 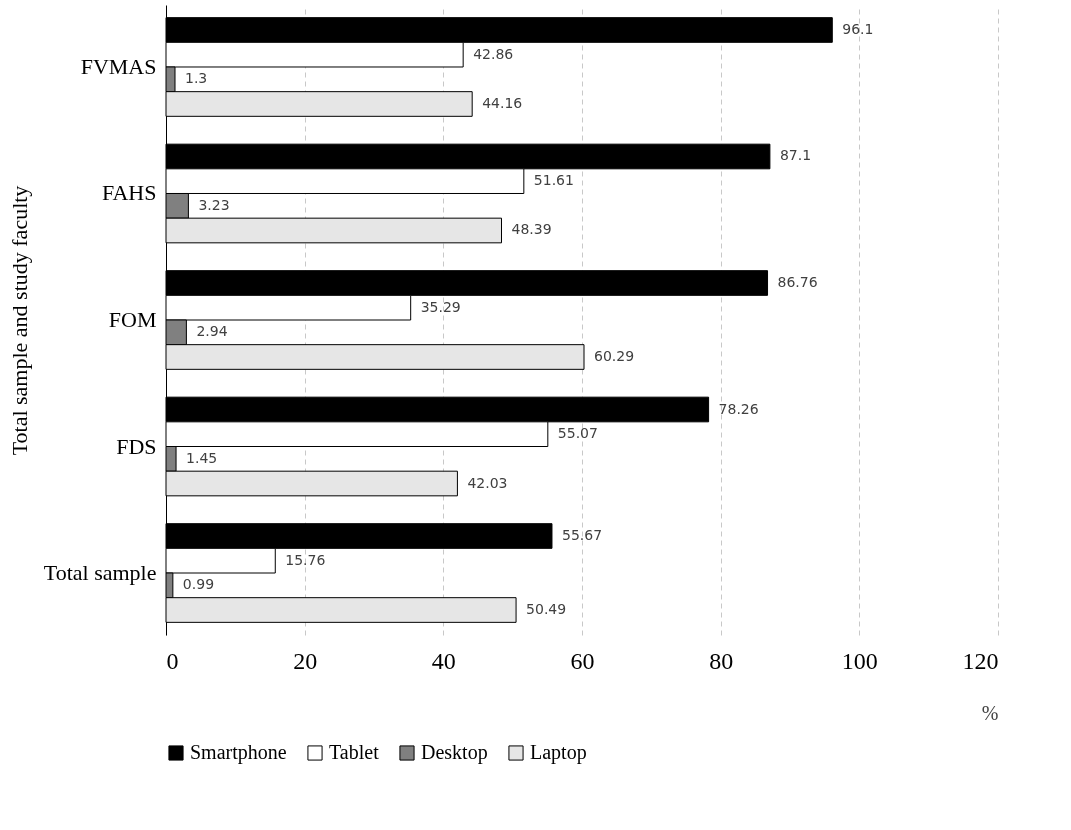 I want to click on x-tick-label: 40, so click(x=443, y=660).